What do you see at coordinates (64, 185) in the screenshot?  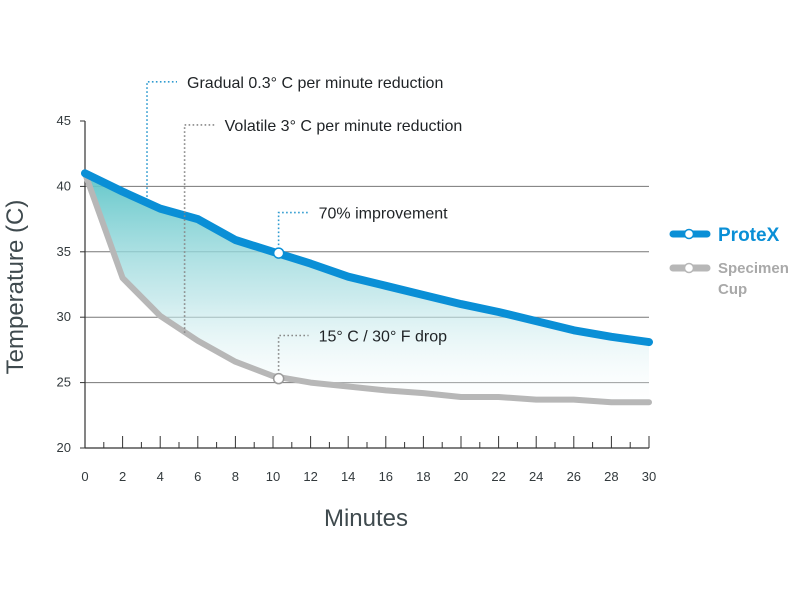 I see `y-tick-label-40: 40` at bounding box center [64, 185].